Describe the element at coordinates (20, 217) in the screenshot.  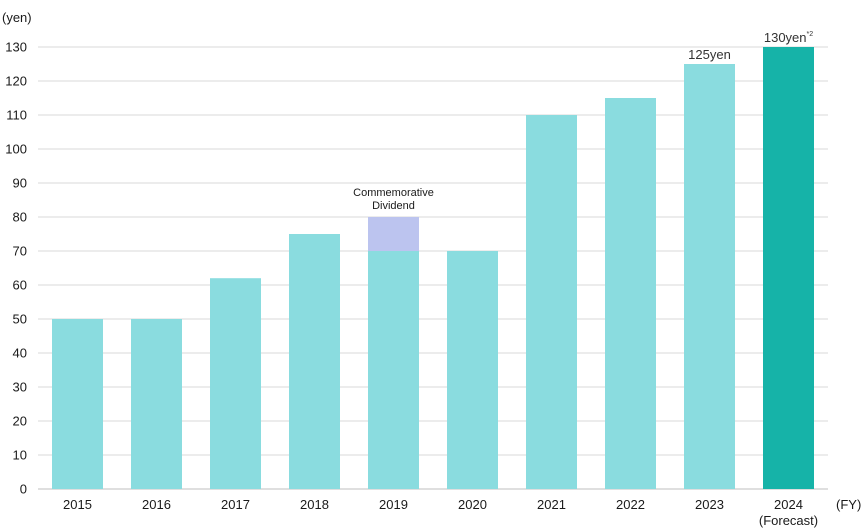
I see `y-tick-label: 80` at that location.